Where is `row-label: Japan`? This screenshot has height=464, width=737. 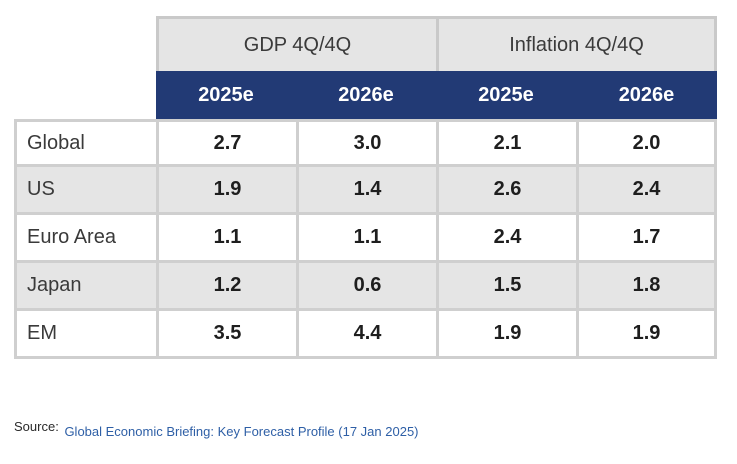 row-label: Japan is located at coordinates (85, 287).